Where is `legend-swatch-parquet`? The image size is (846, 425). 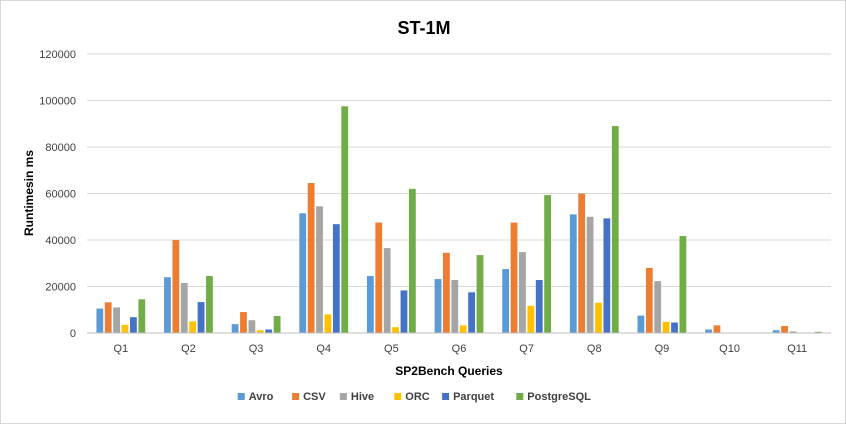
legend-swatch-parquet is located at coordinates (446, 396).